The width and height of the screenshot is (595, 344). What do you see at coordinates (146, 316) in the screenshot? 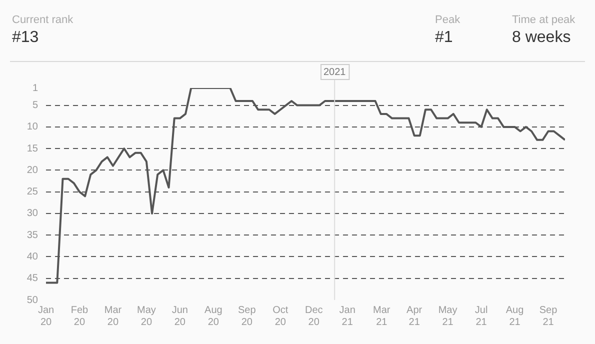
I see `x-tick-label: May 20` at bounding box center [146, 316].